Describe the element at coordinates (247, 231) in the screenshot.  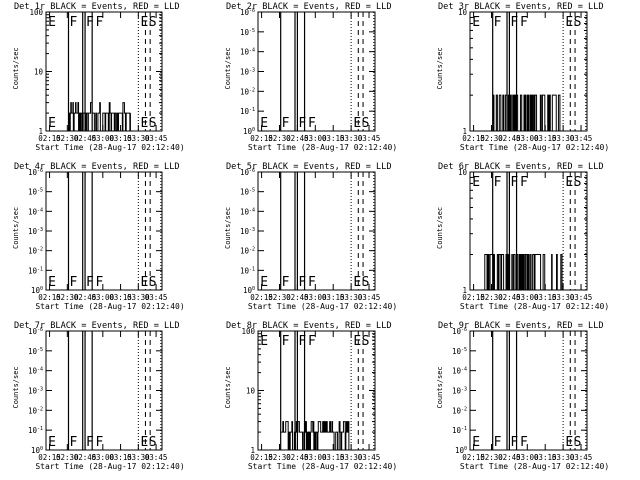
I see `y-tick-label: 10⁻³` at that location.